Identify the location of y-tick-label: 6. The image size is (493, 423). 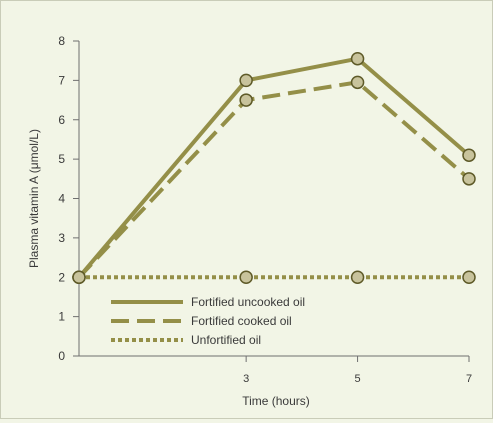
(61, 120).